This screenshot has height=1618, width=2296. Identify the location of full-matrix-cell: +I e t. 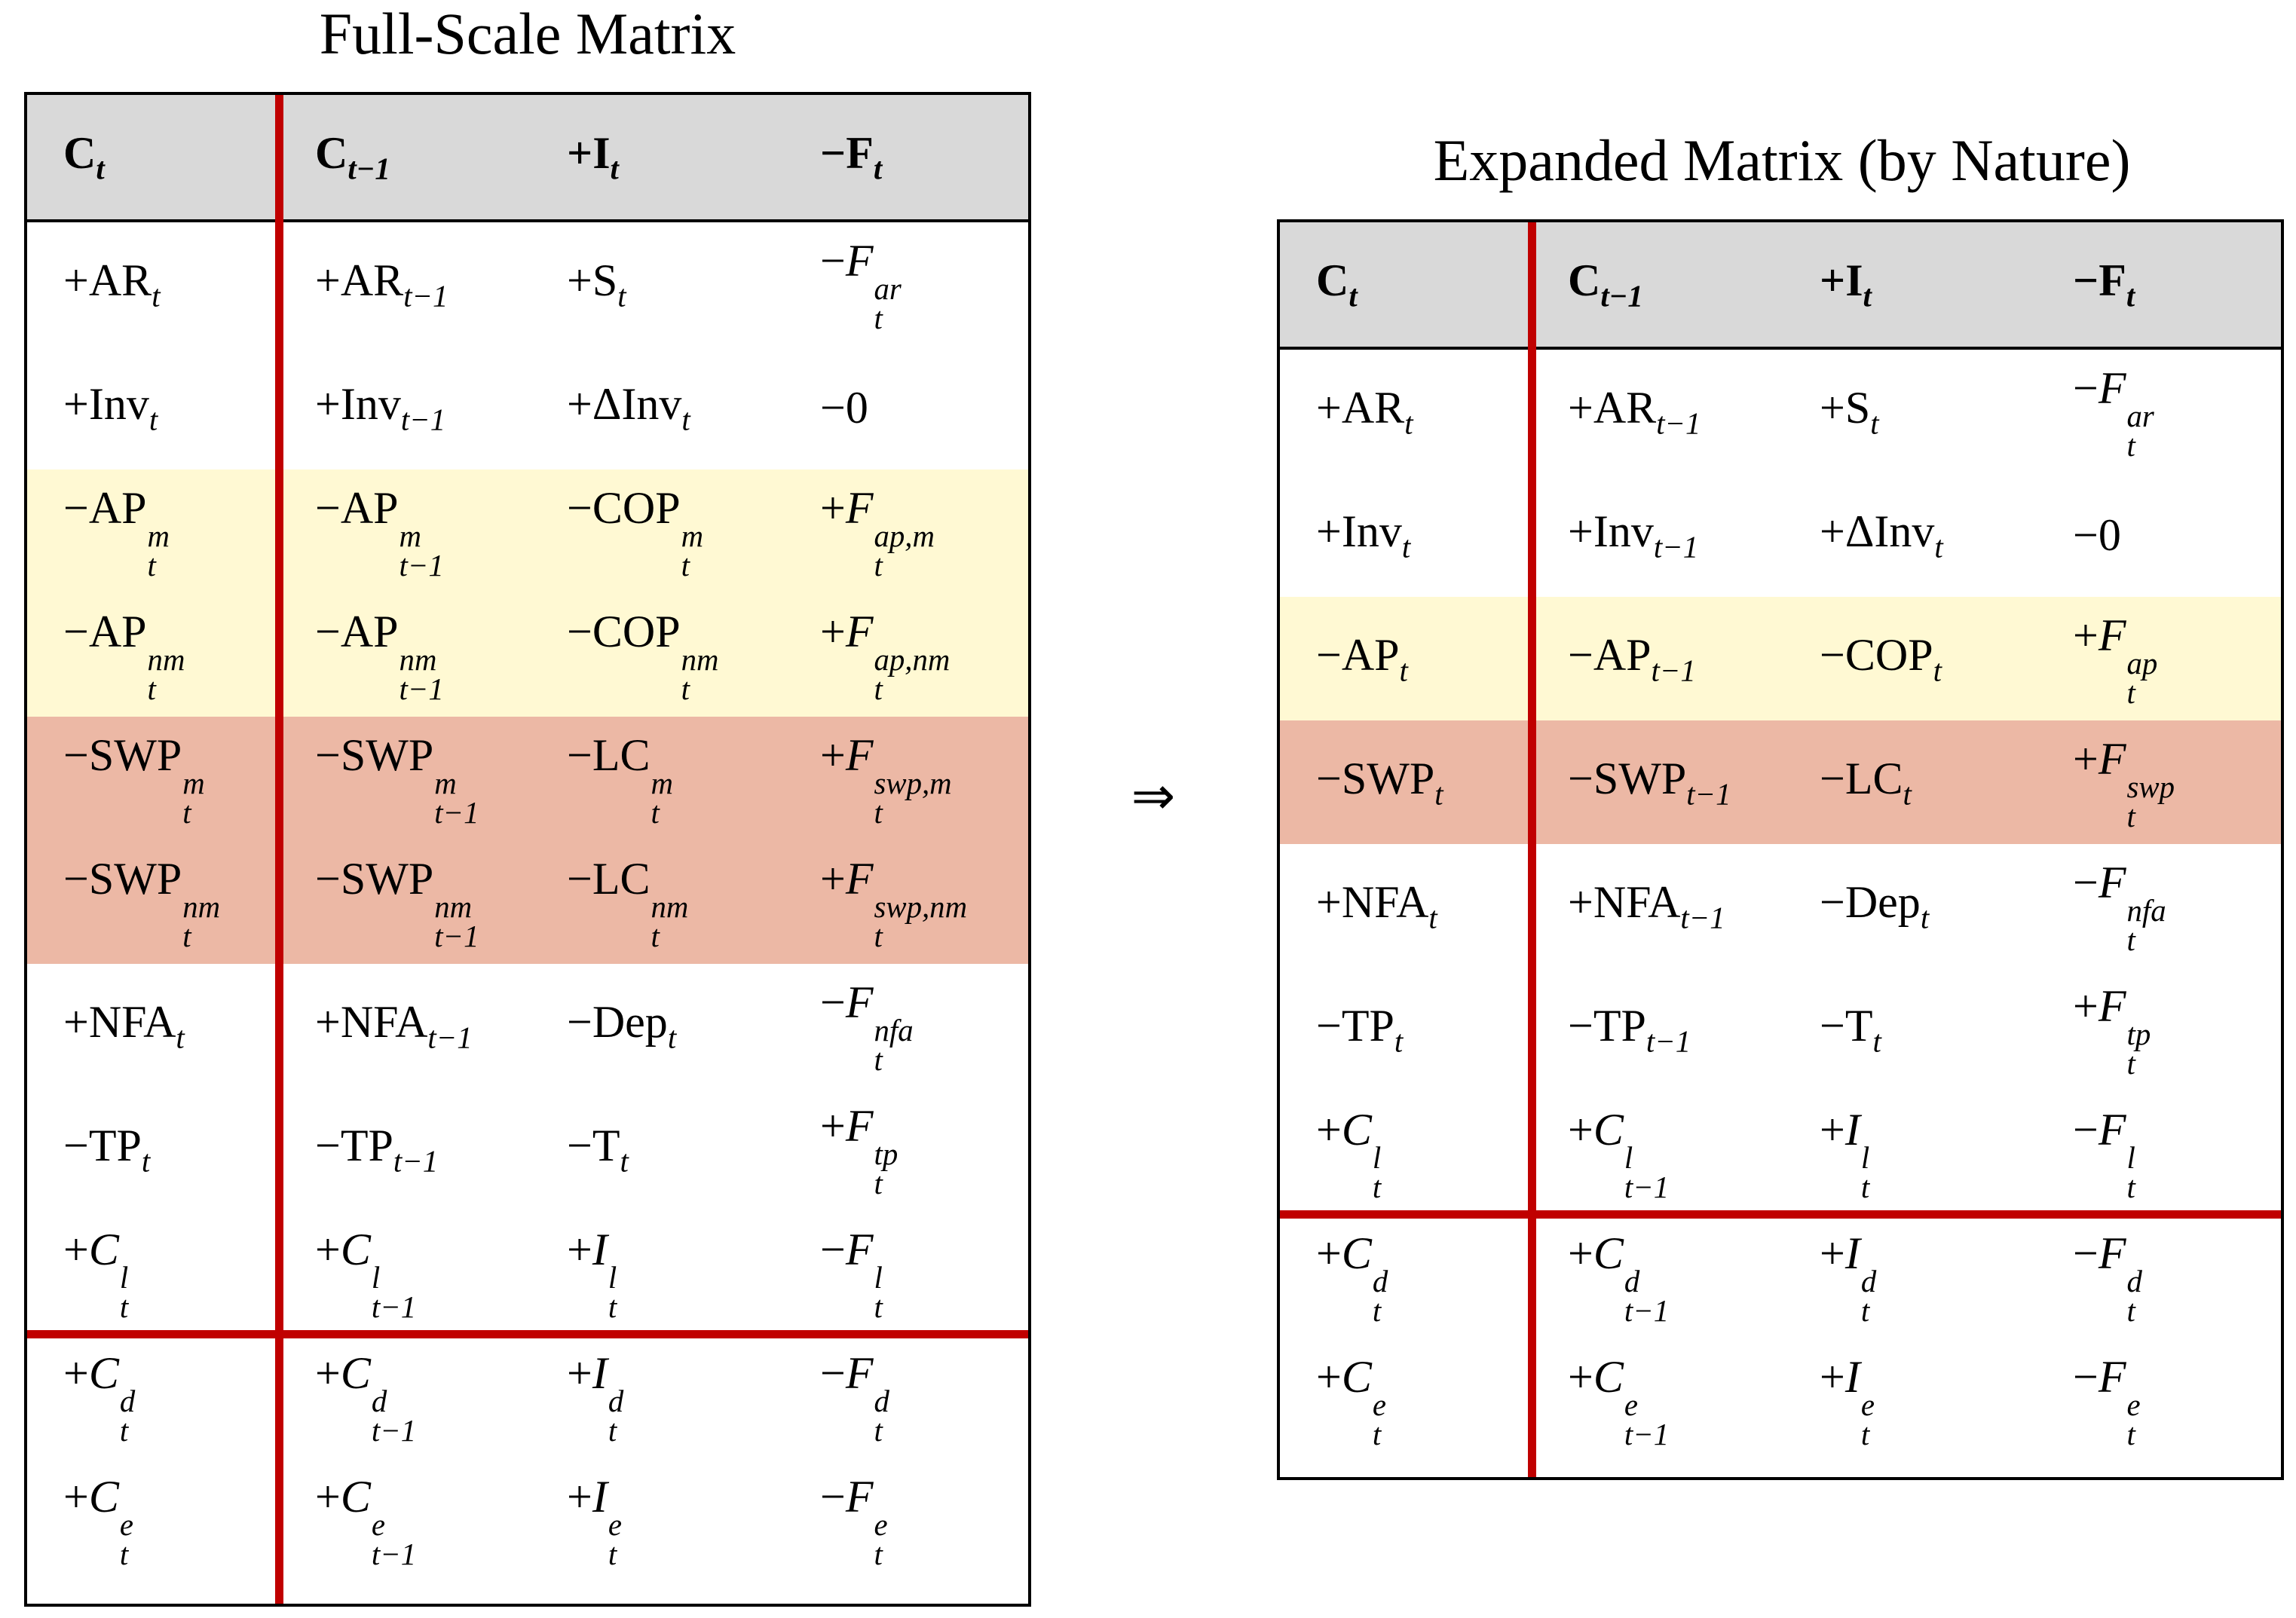
(594, 1520).